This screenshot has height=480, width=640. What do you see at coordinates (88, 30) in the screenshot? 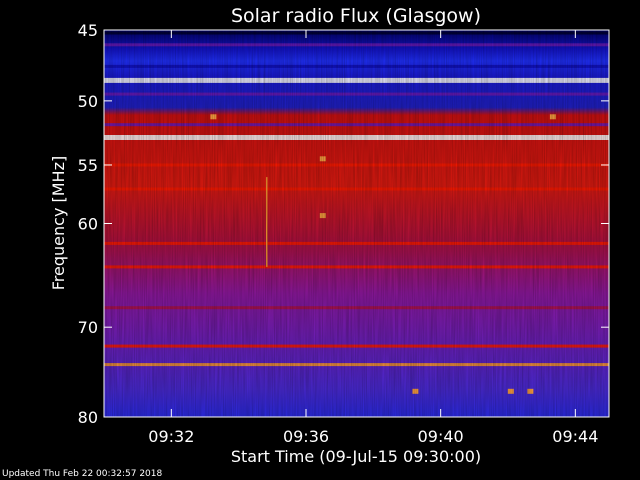
I see `y-tick-label: 45` at bounding box center [88, 30].